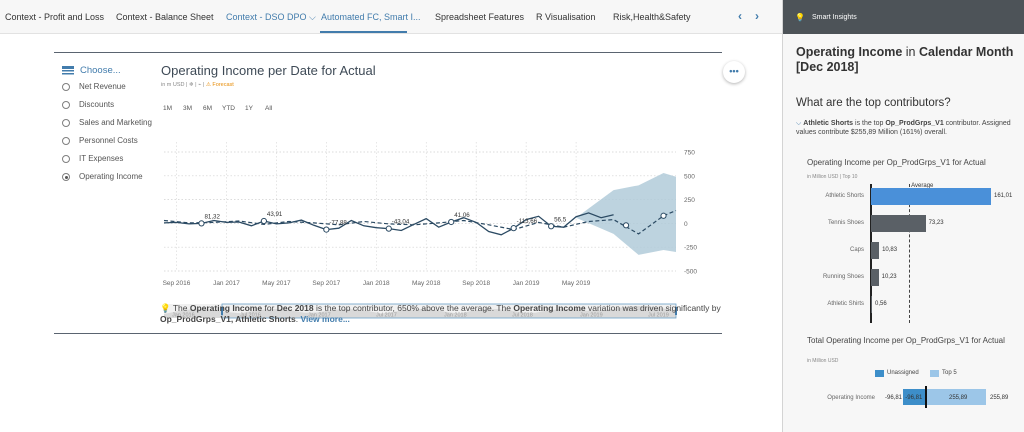 This screenshot has height=432, width=1024. I want to click on radio-label: IT Expenses, so click(101, 158).